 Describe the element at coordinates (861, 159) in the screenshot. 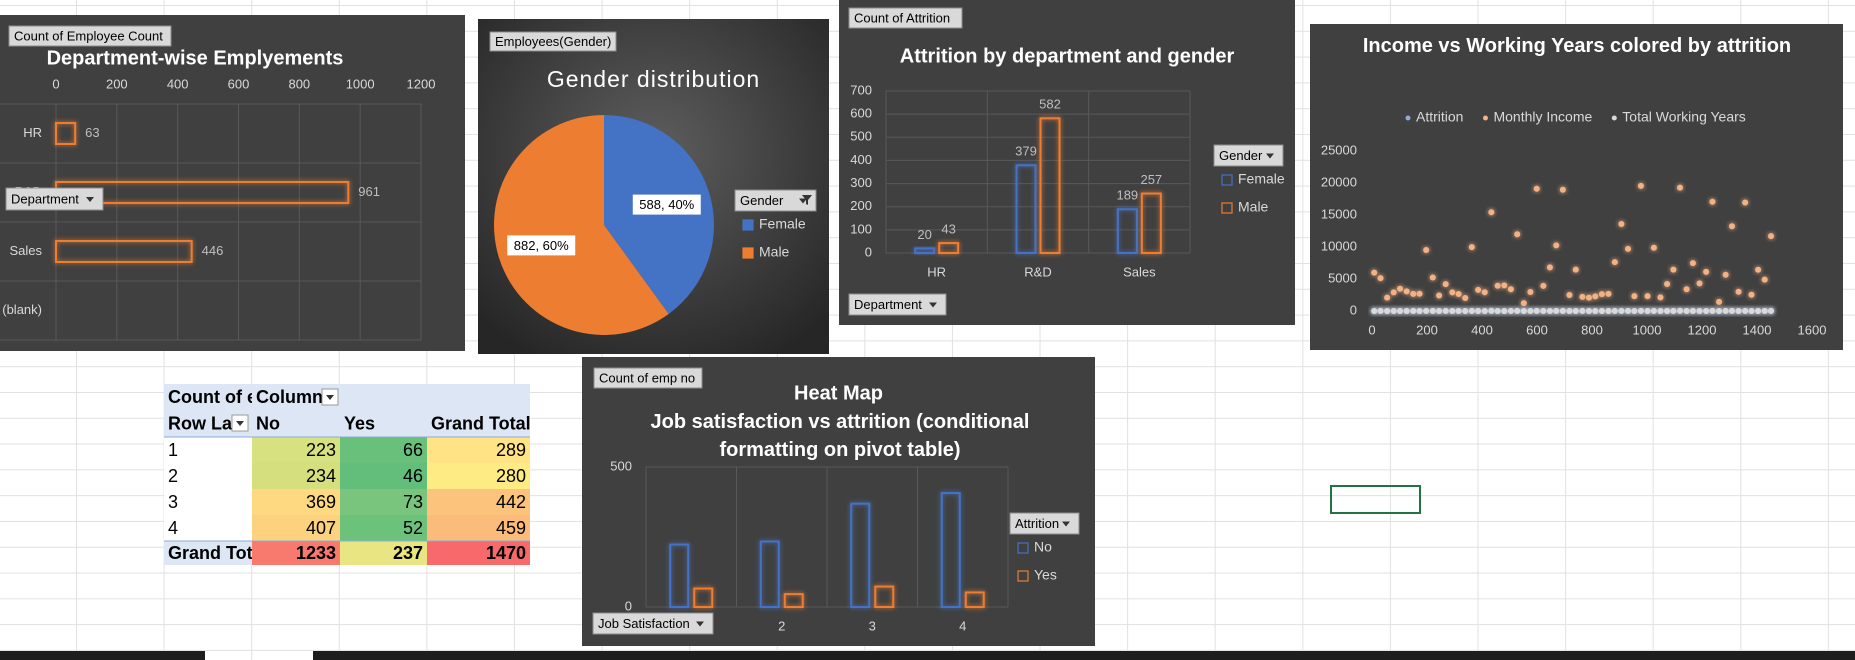

I see `y-tick-label: 400` at that location.